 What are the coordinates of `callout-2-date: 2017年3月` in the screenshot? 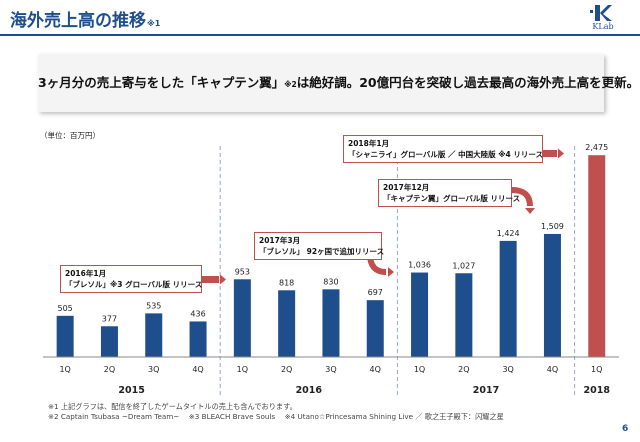 It's located at (280, 240).